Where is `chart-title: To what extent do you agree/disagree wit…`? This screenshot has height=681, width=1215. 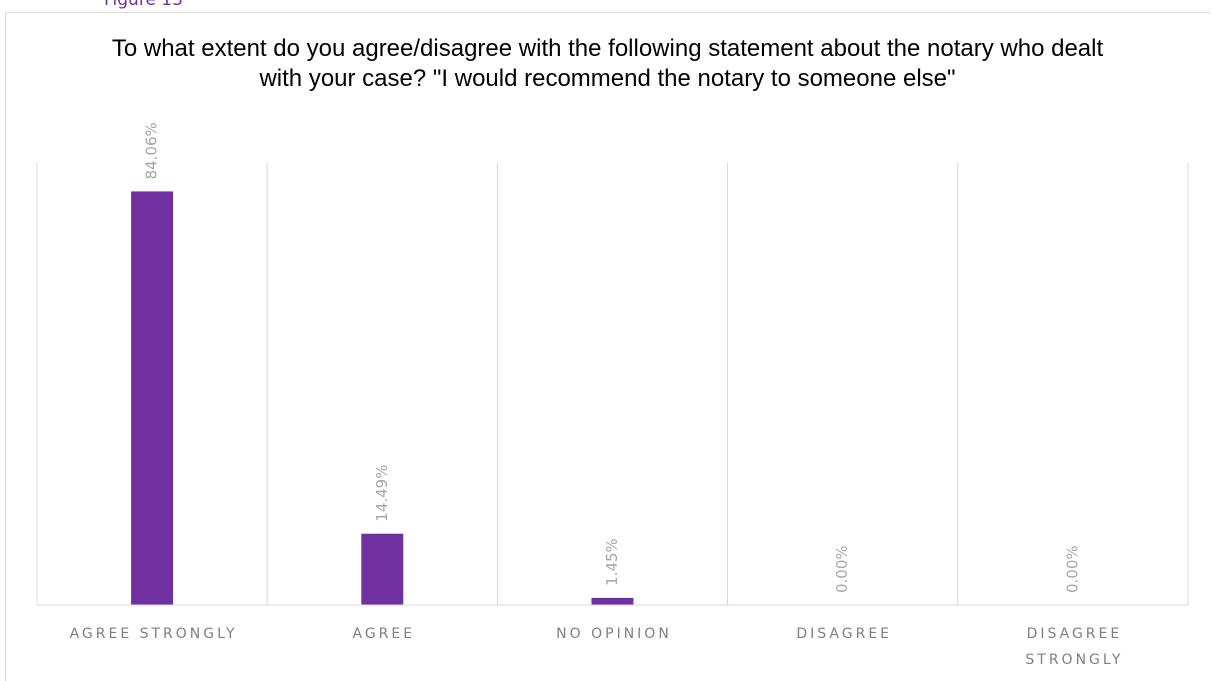
chart-title: To what extent do you agree/disagree wit… is located at coordinates (607, 63).